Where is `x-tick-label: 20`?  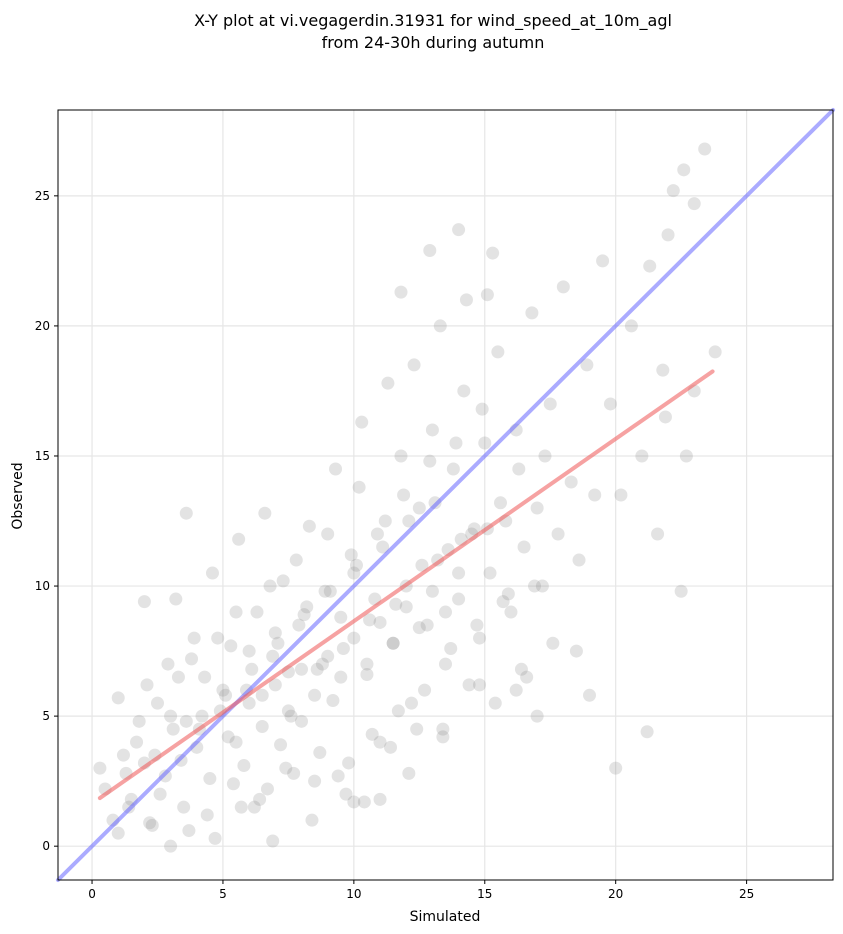 x-tick-label: 20 is located at coordinates (615, 894).